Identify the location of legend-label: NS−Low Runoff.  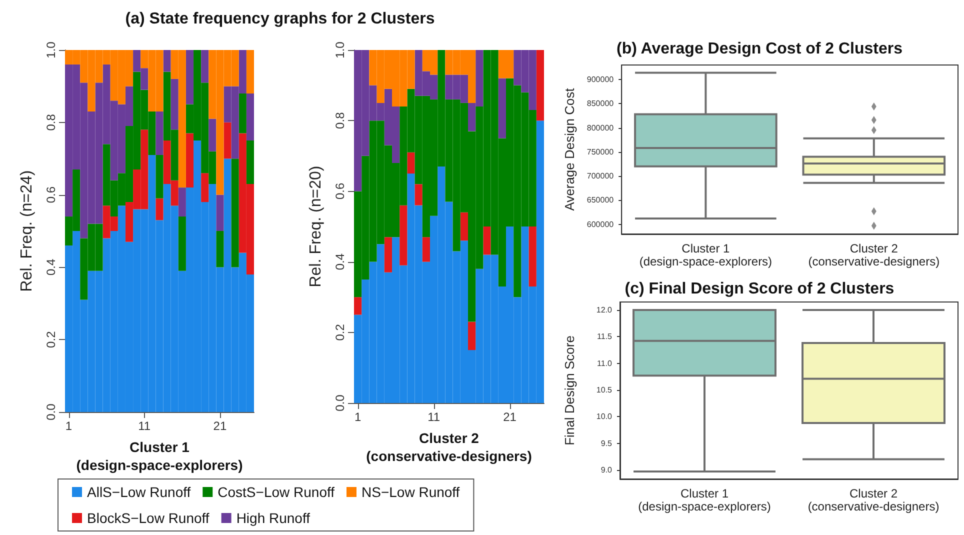
(411, 492).